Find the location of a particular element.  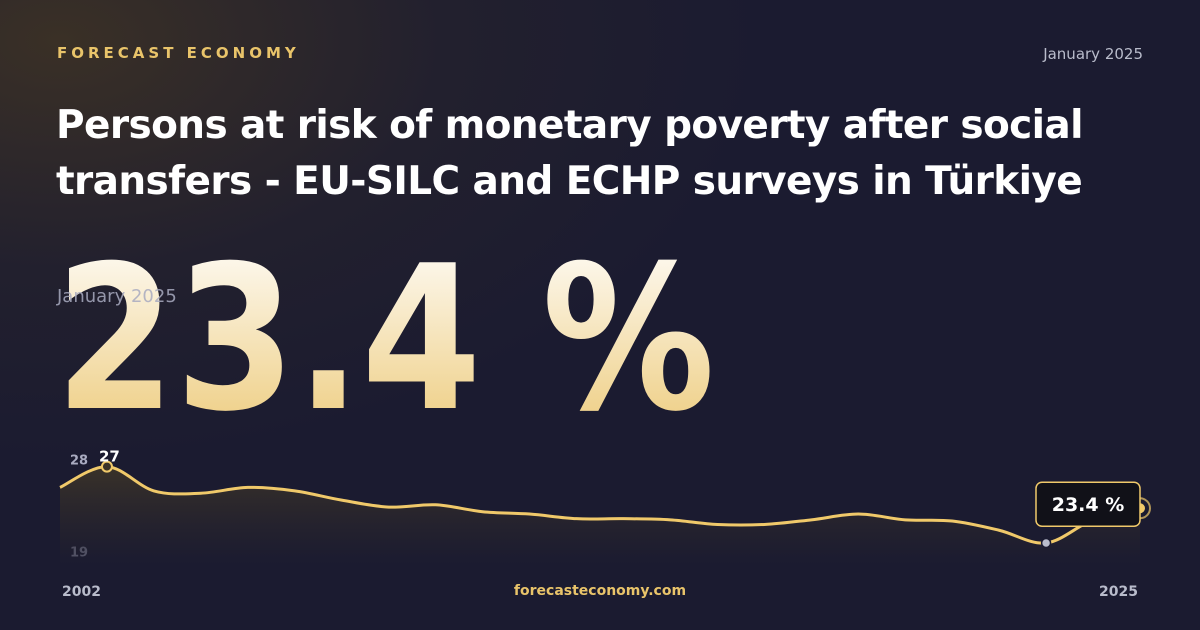

y-tick-label: 28 is located at coordinates (79, 461).